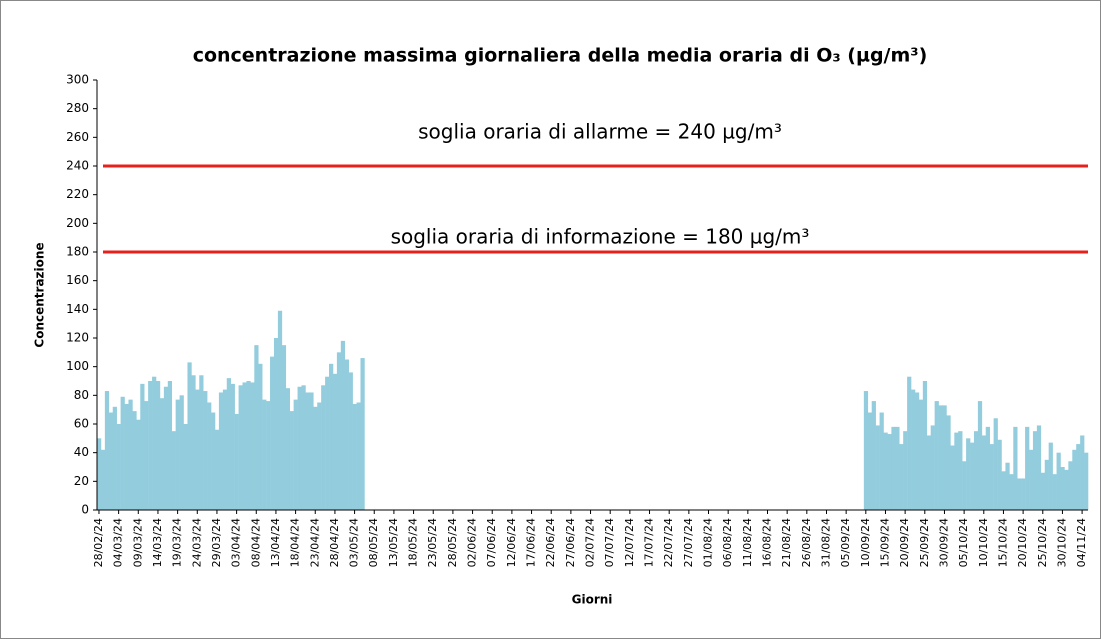 This screenshot has width=1101, height=639. I want to click on x-tick-label: 26/08/24, so click(806, 542).